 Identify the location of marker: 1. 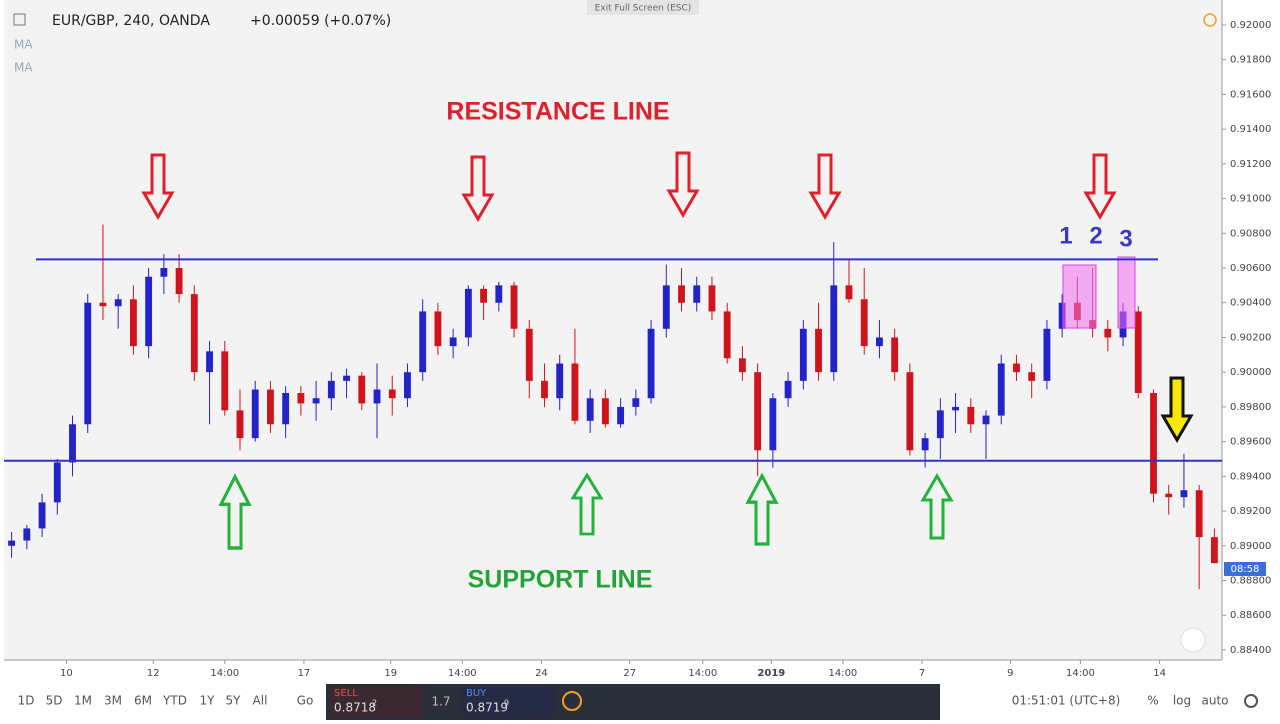
(1065, 235).